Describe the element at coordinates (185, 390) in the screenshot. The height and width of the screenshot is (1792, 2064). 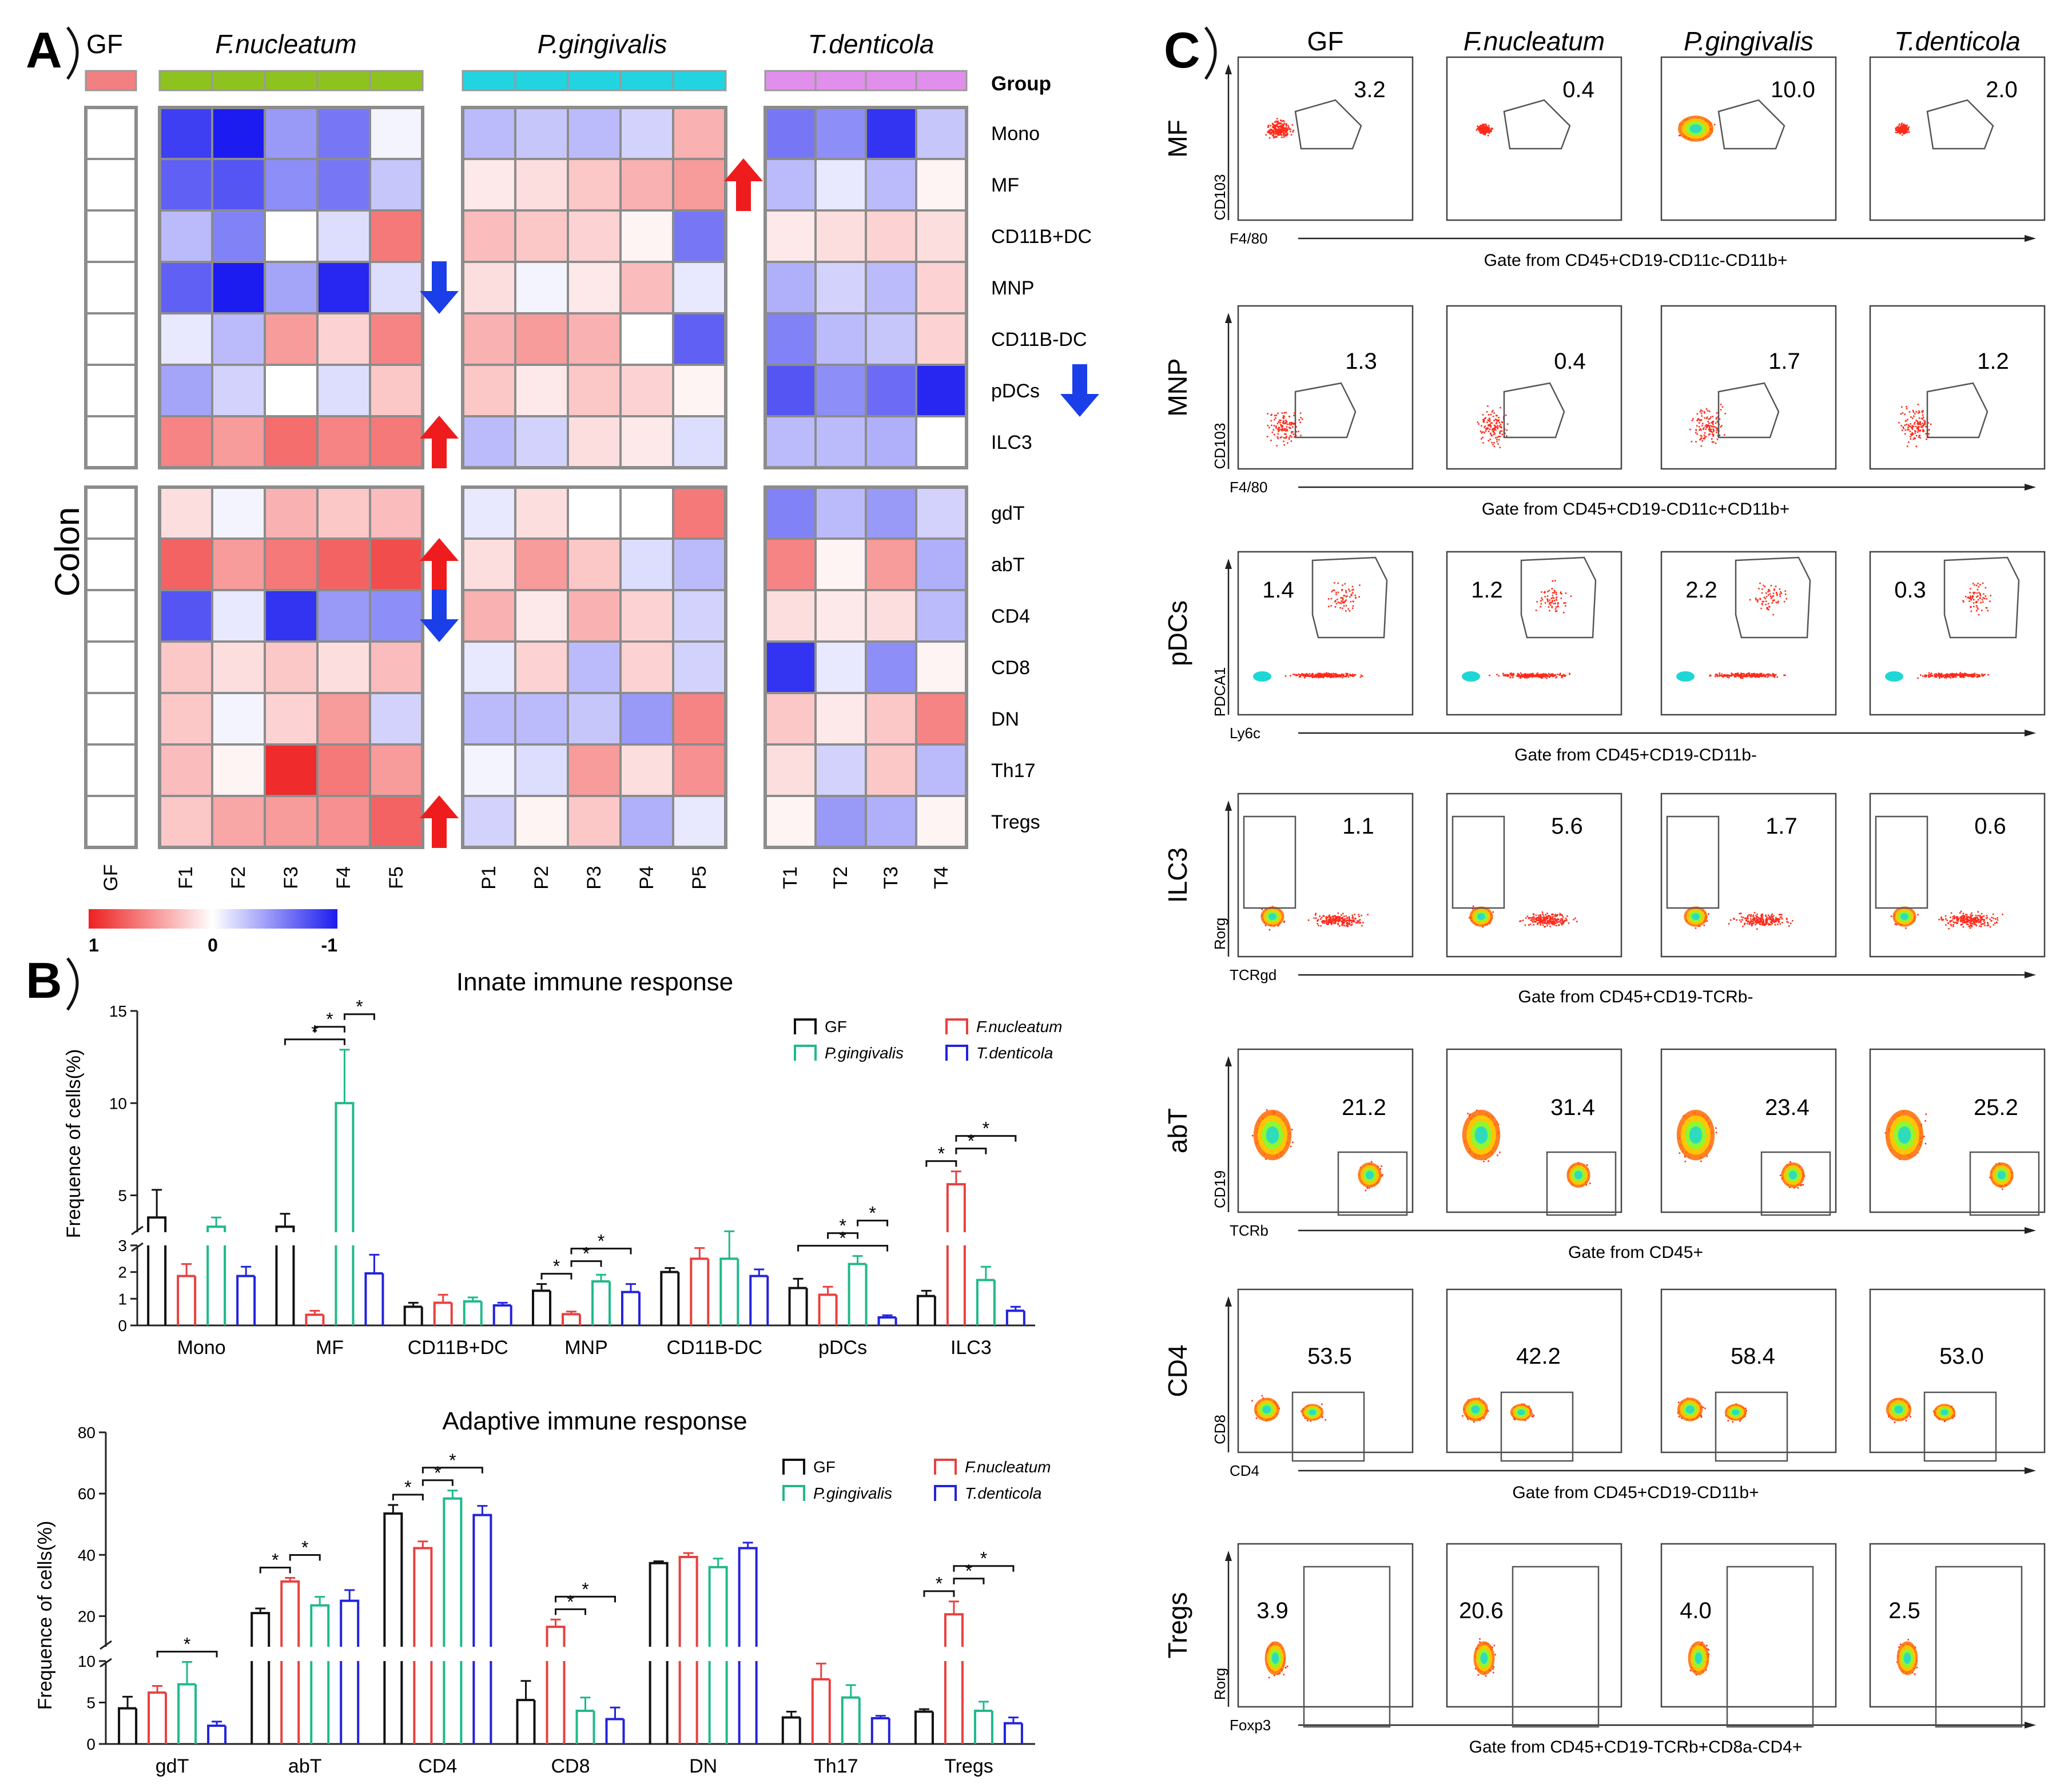
I see `heatmap-cell-f1-pdcs` at that location.